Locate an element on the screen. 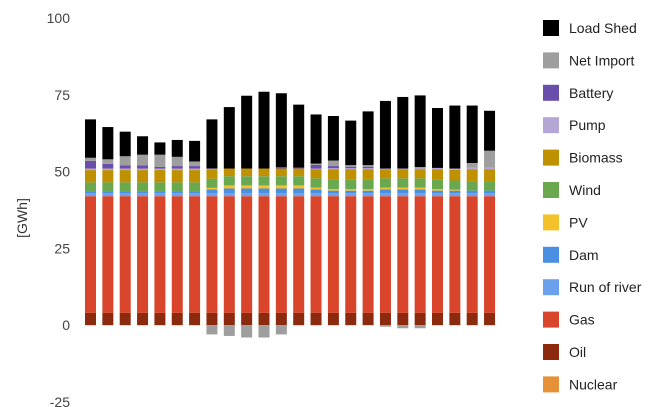 Image resolution: width=659 pixels, height=407 pixels. legend-label: Oil is located at coordinates (577, 352).